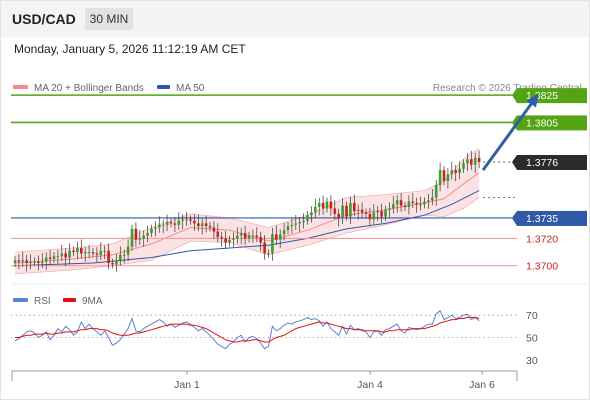  I want to click on legend-label-9ma: 9MA, so click(92, 301).